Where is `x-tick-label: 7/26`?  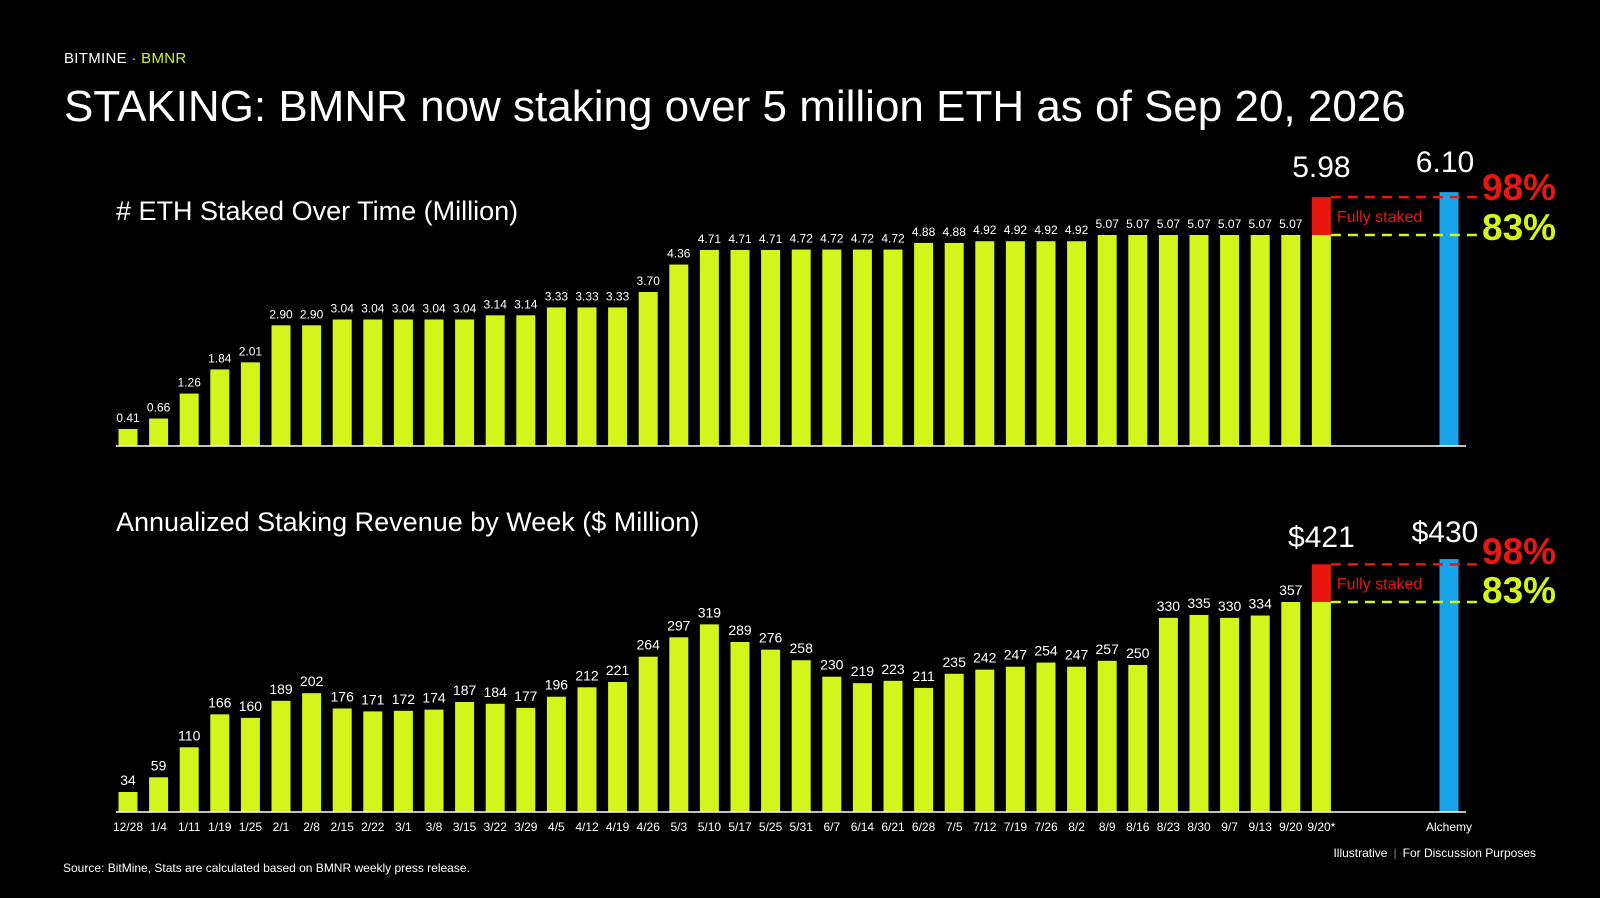 x-tick-label: 7/26 is located at coordinates (1046, 827).